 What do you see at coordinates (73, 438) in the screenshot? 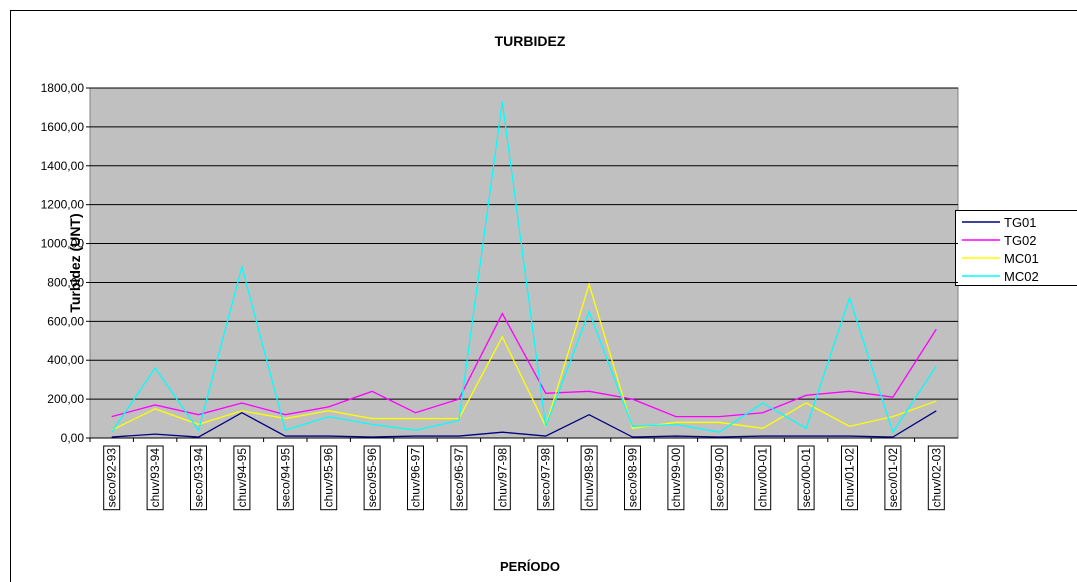
I see `y-tick-label: 0,00` at bounding box center [73, 438].